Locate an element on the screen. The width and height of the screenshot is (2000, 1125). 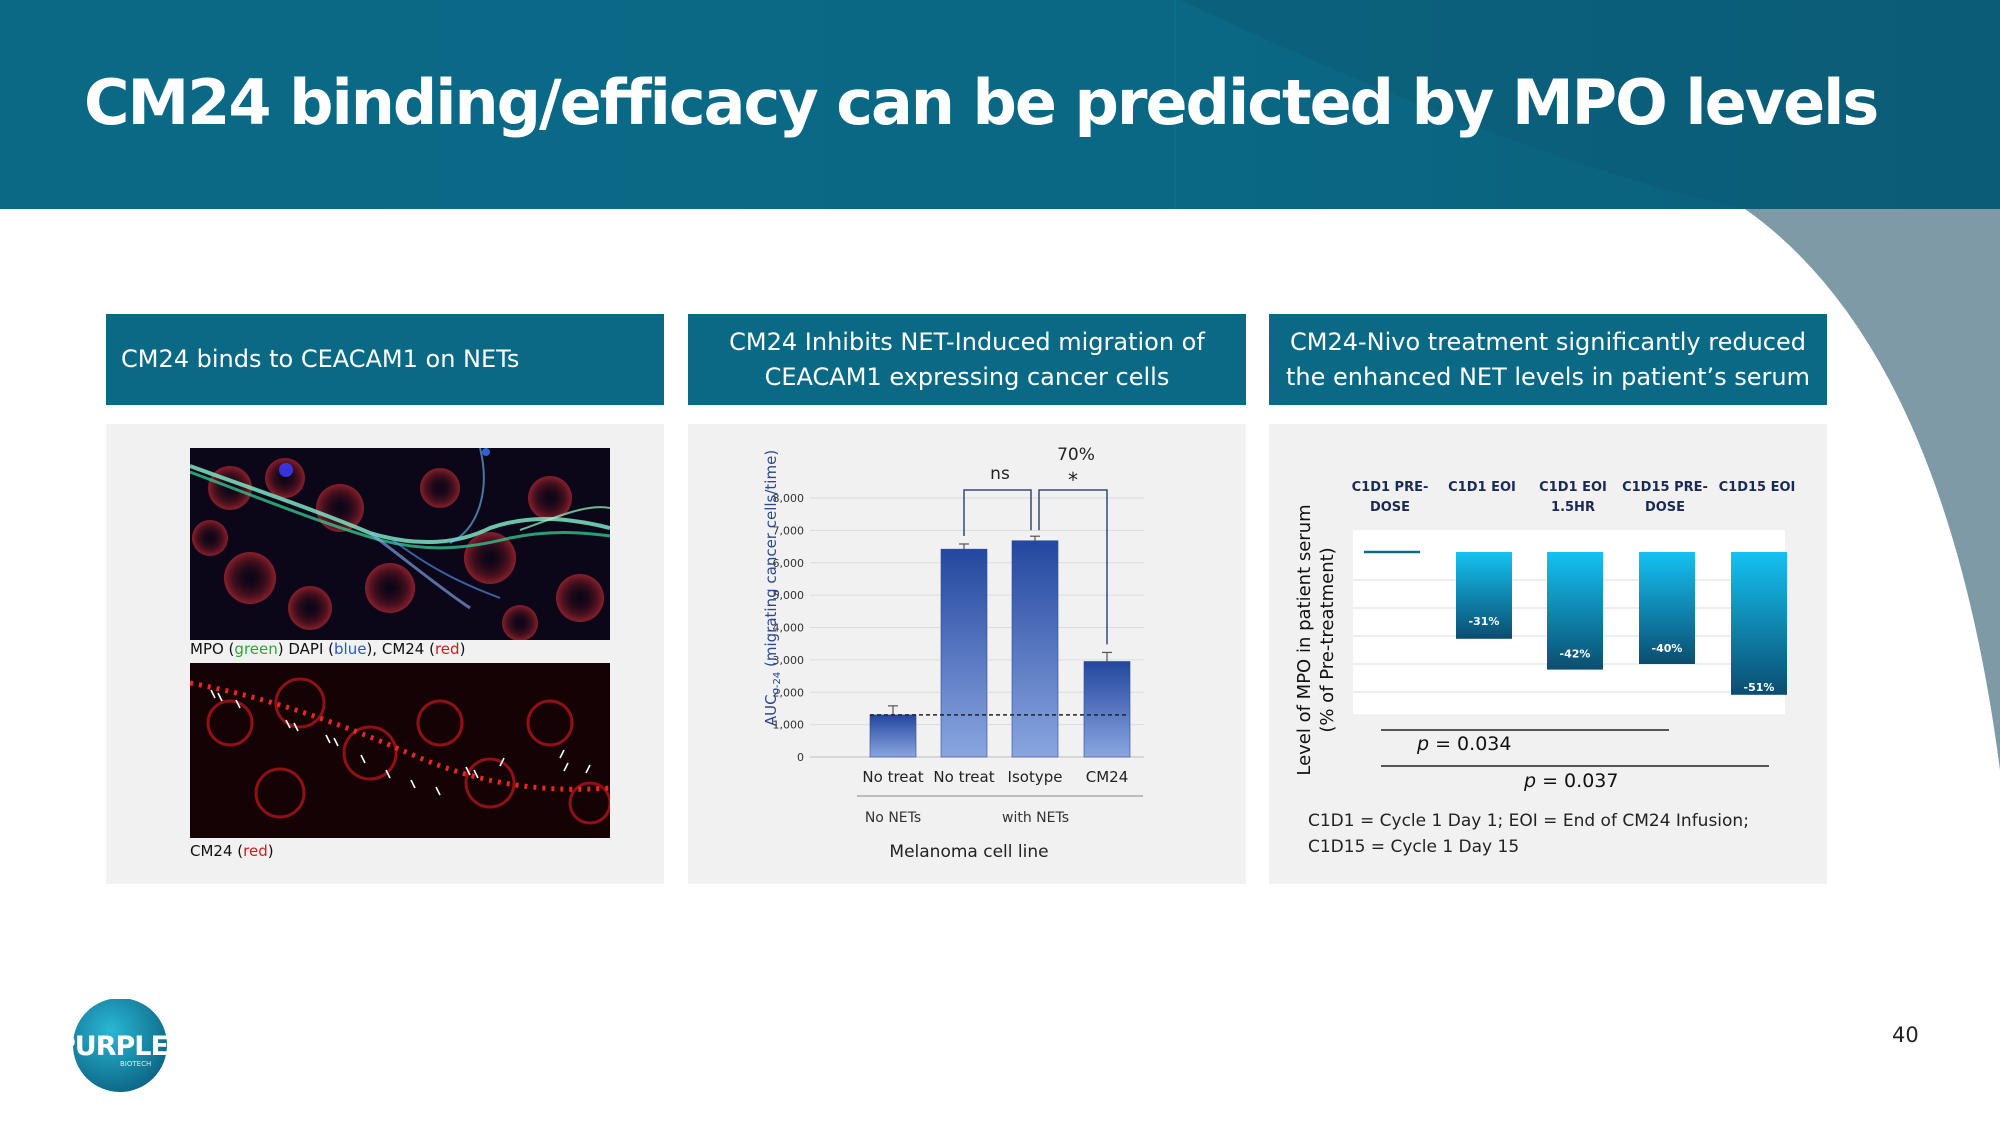
category-label: C1D15 PRE- is located at coordinates (1665, 487).